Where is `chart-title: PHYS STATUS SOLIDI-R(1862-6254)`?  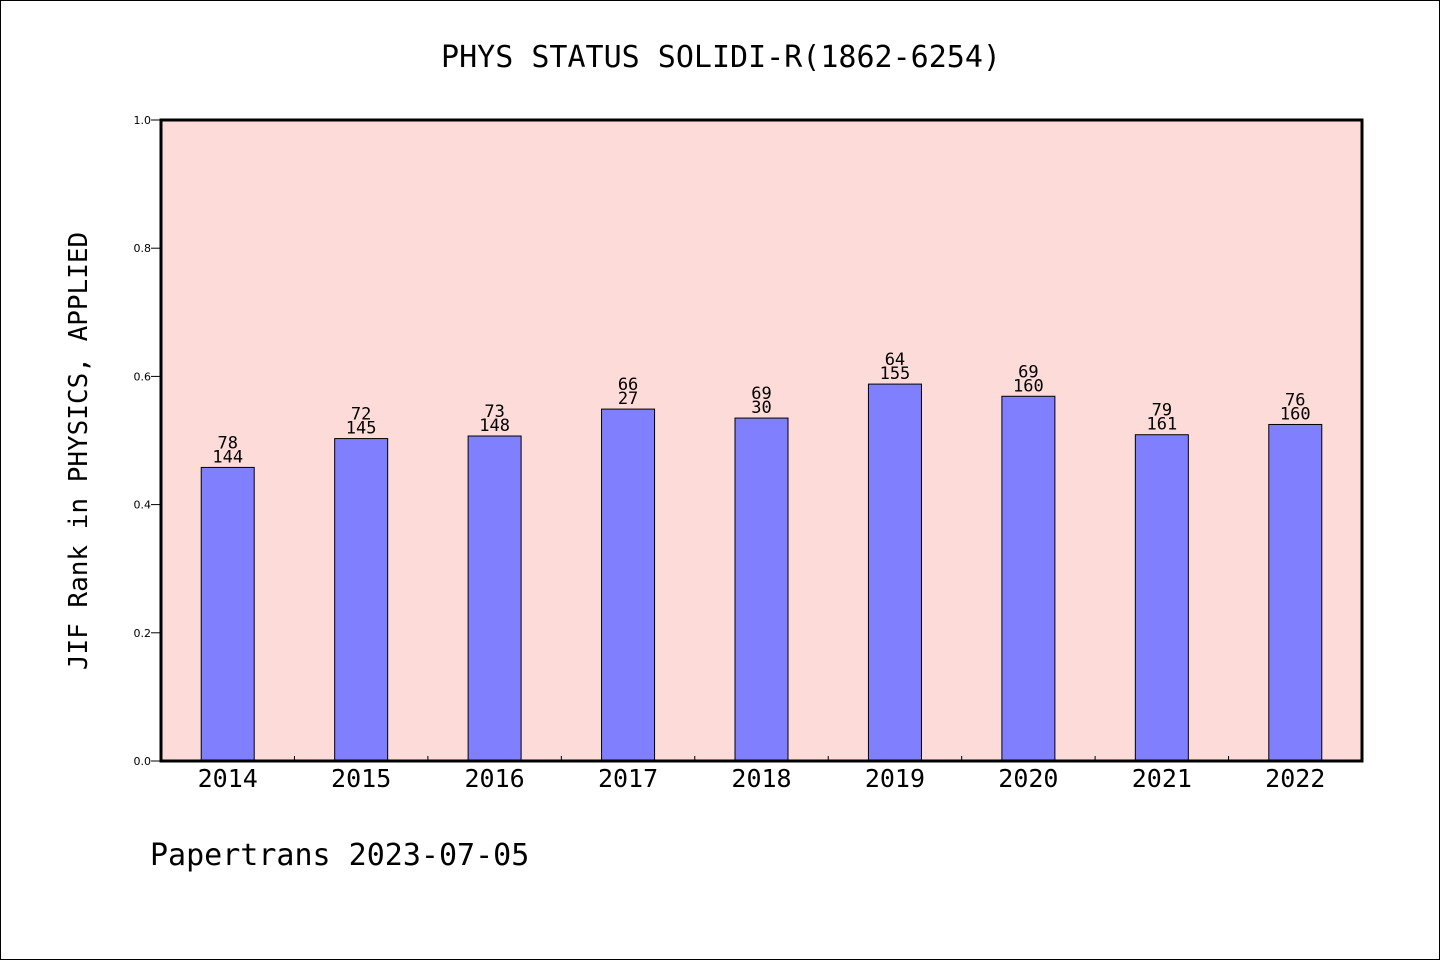
chart-title: PHYS STATUS SOLIDI-R(1862-6254) is located at coordinates (721, 57).